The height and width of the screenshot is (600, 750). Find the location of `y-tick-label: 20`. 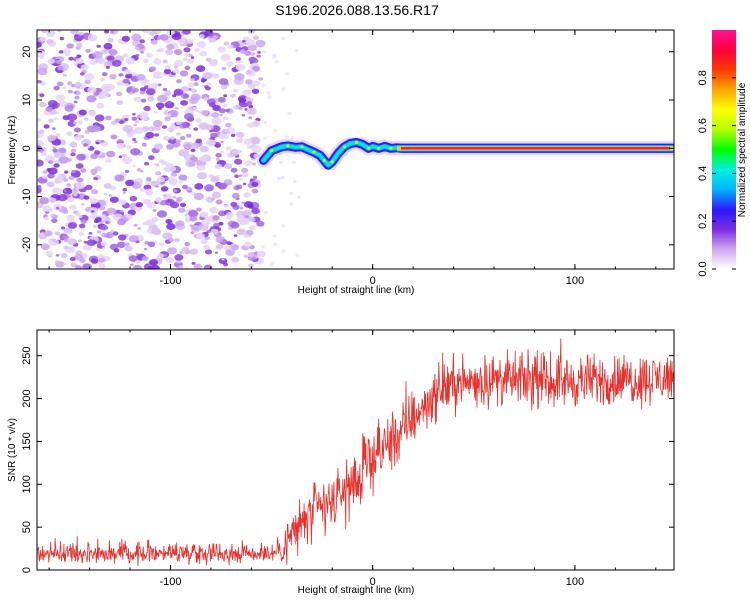

y-tick-label: 20 is located at coordinates (27, 52).